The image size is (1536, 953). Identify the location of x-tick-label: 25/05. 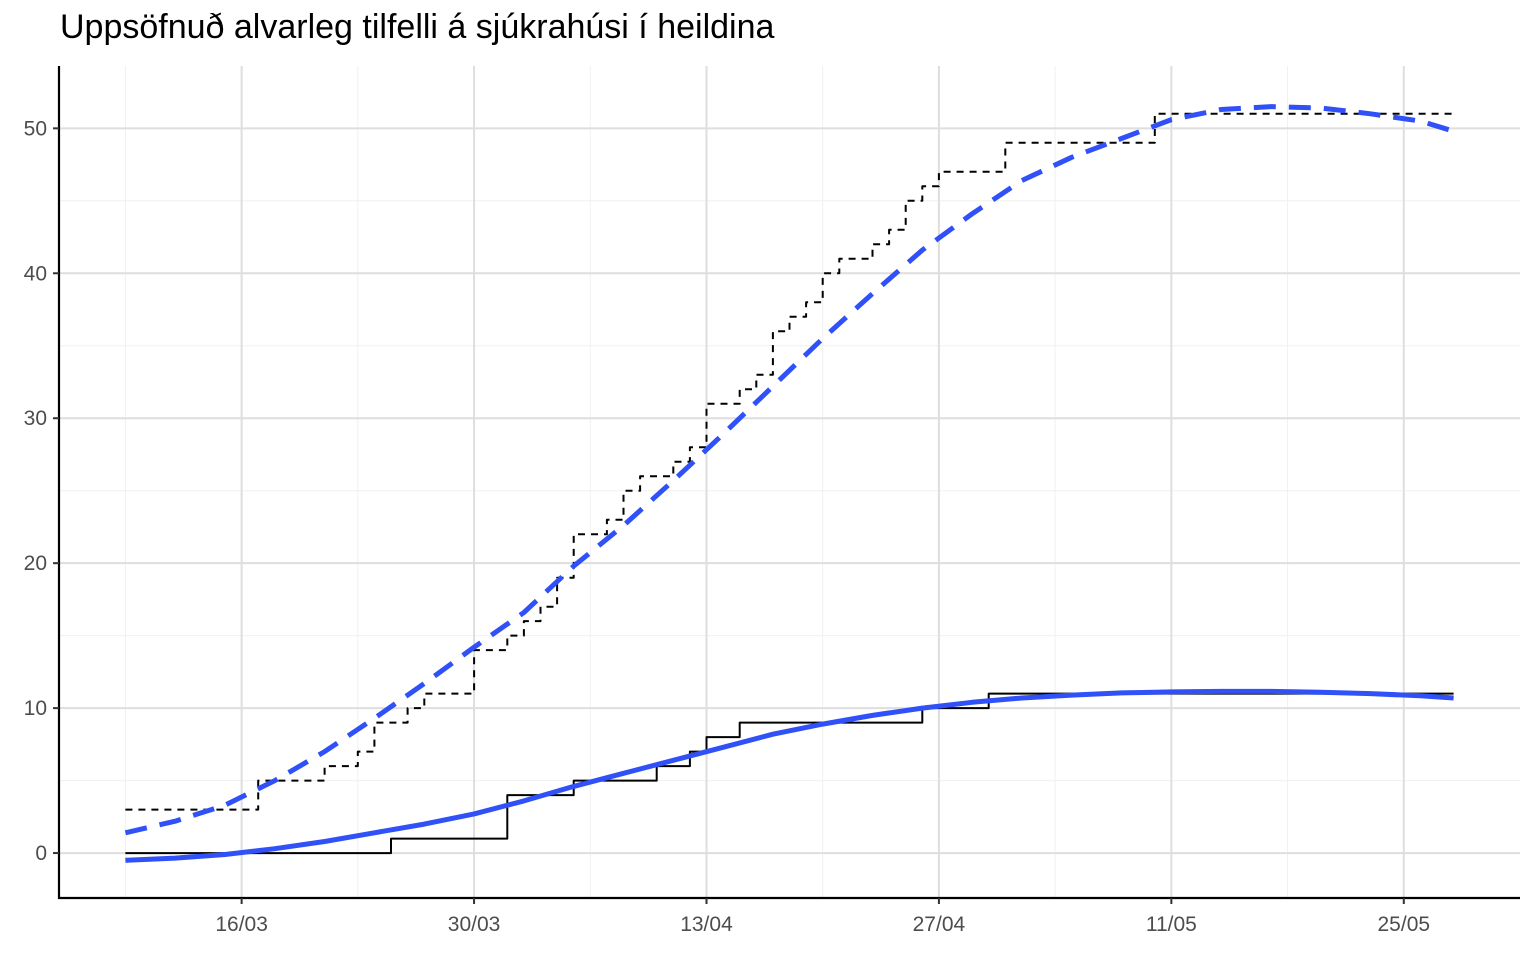
(1404, 924).